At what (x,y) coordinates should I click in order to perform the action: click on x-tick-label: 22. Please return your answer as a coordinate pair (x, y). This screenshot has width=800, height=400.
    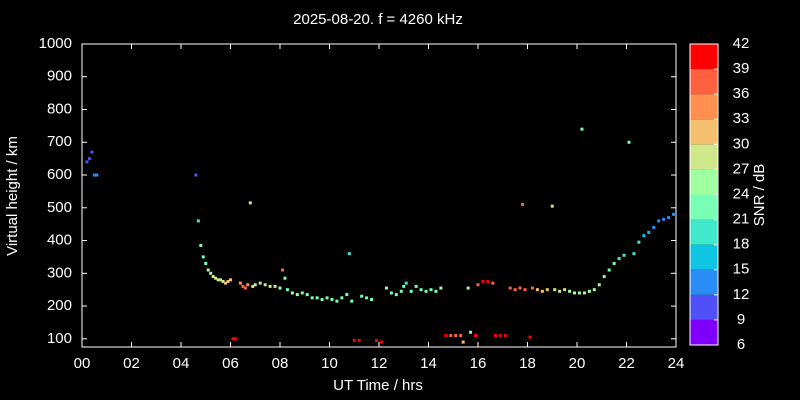
    Looking at the image, I should click on (626, 363).